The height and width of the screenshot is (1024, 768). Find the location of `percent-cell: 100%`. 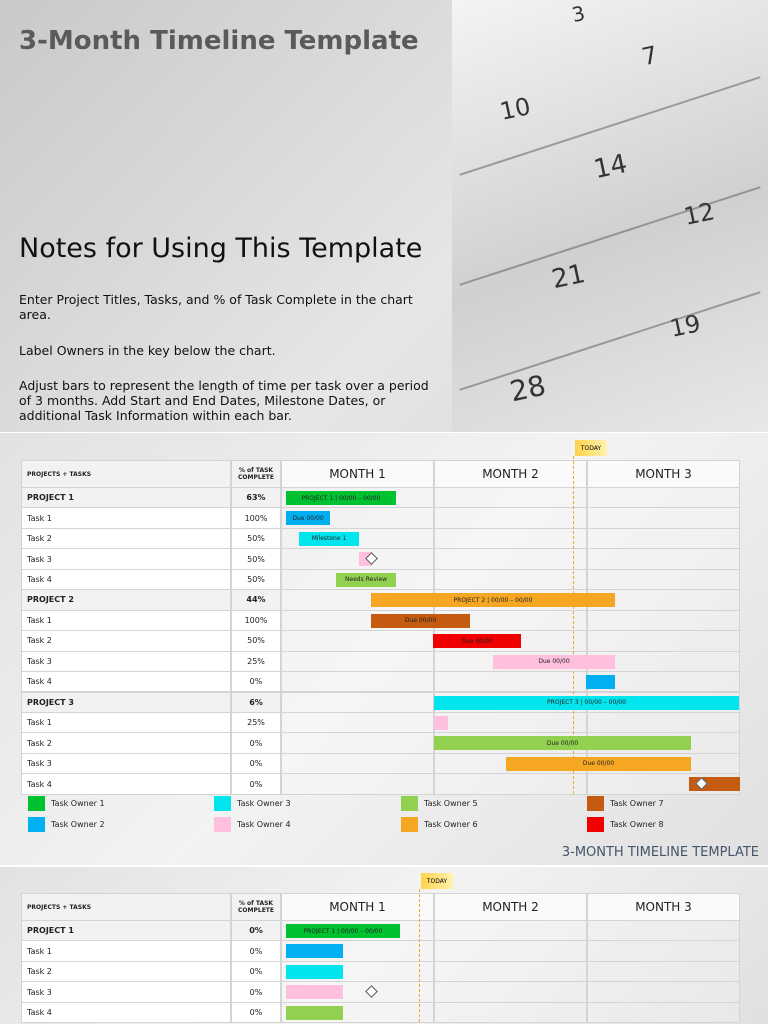

percent-cell: 100% is located at coordinates (256, 518).